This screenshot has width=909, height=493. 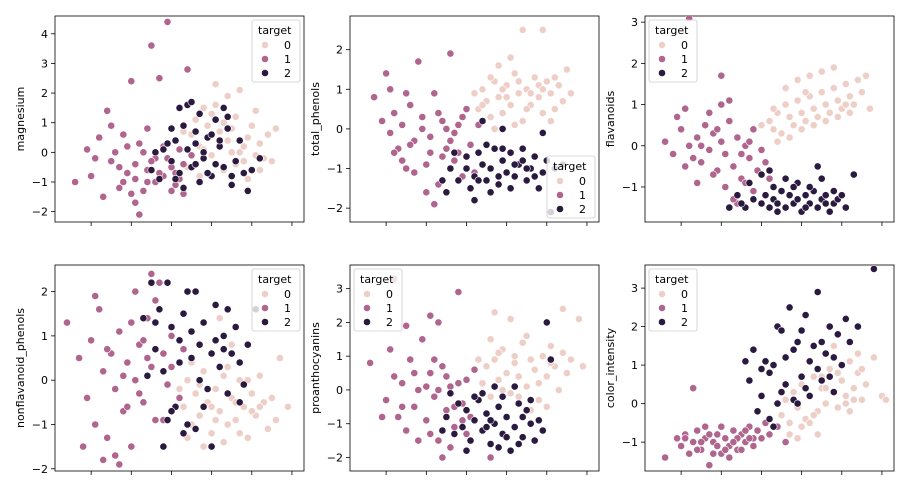 I want to click on y-axis-label: proanthocyanins, so click(x=315, y=368).